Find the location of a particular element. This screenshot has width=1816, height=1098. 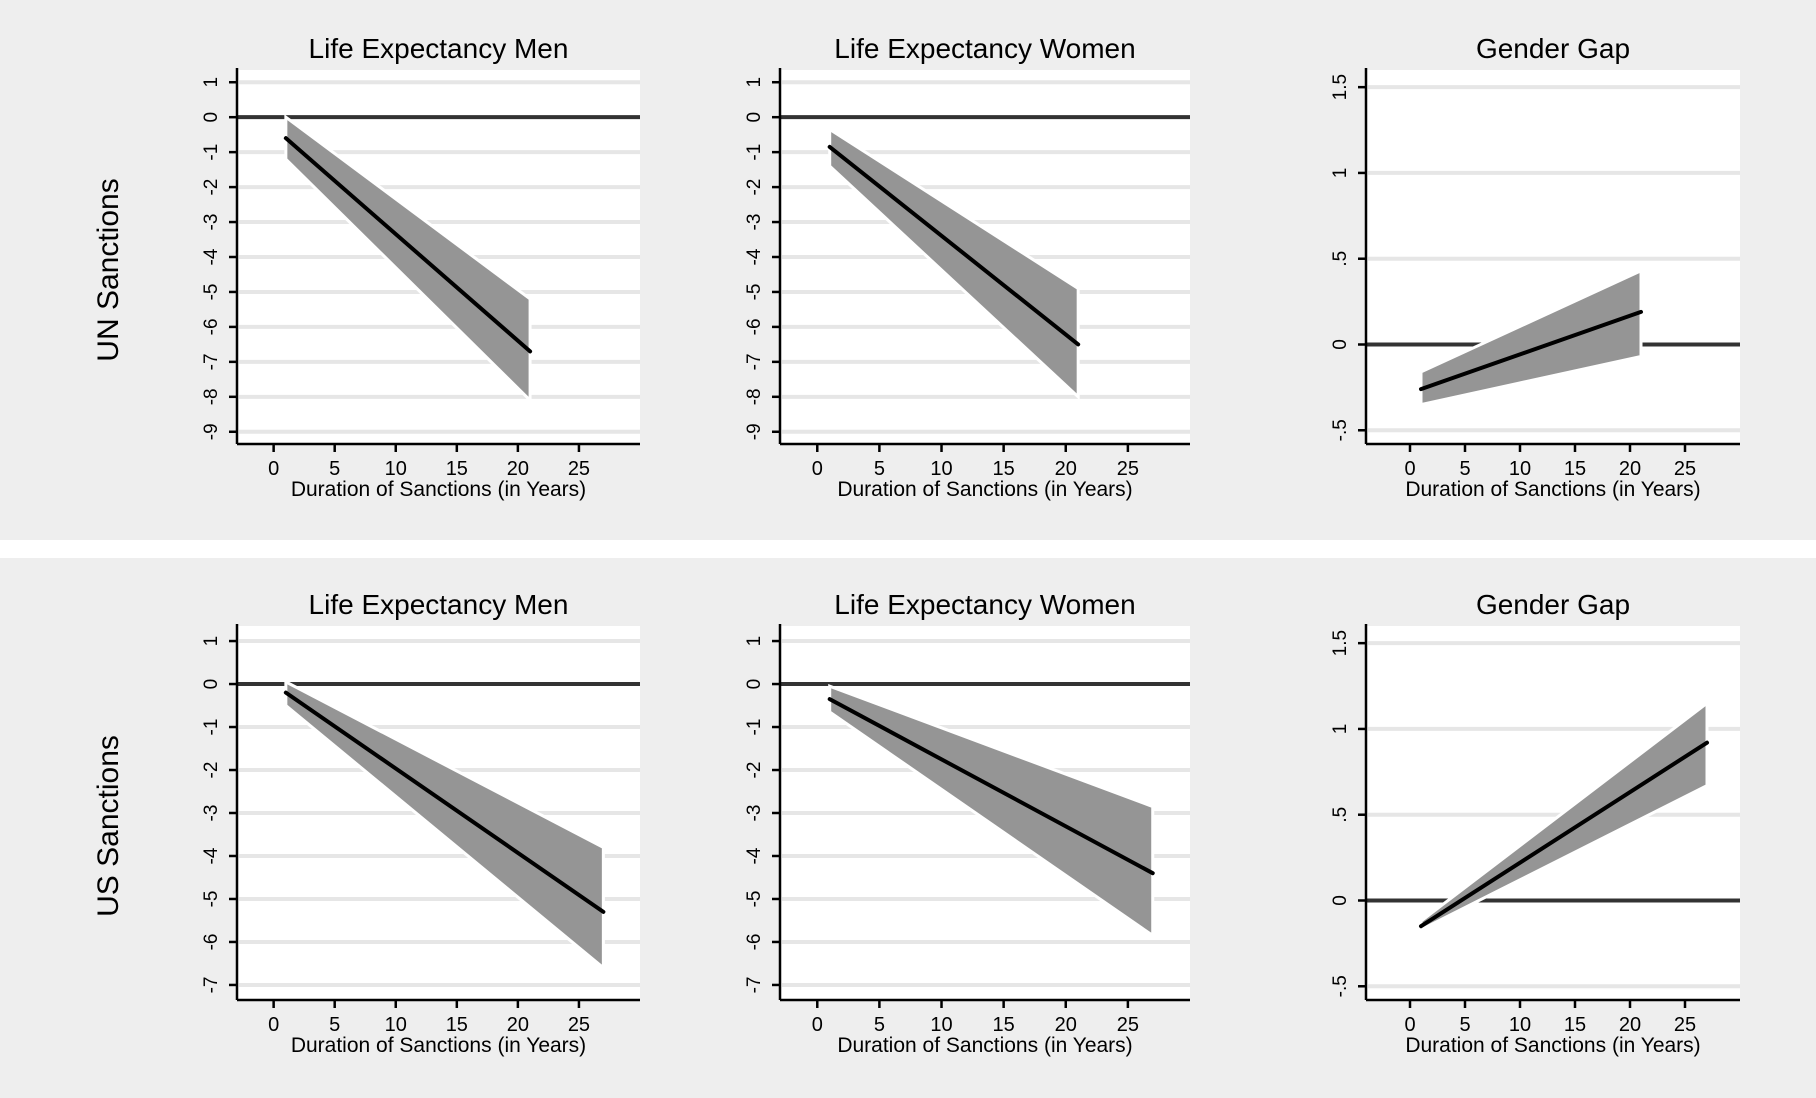

row-label: UN Sanctions is located at coordinates (108, 269).